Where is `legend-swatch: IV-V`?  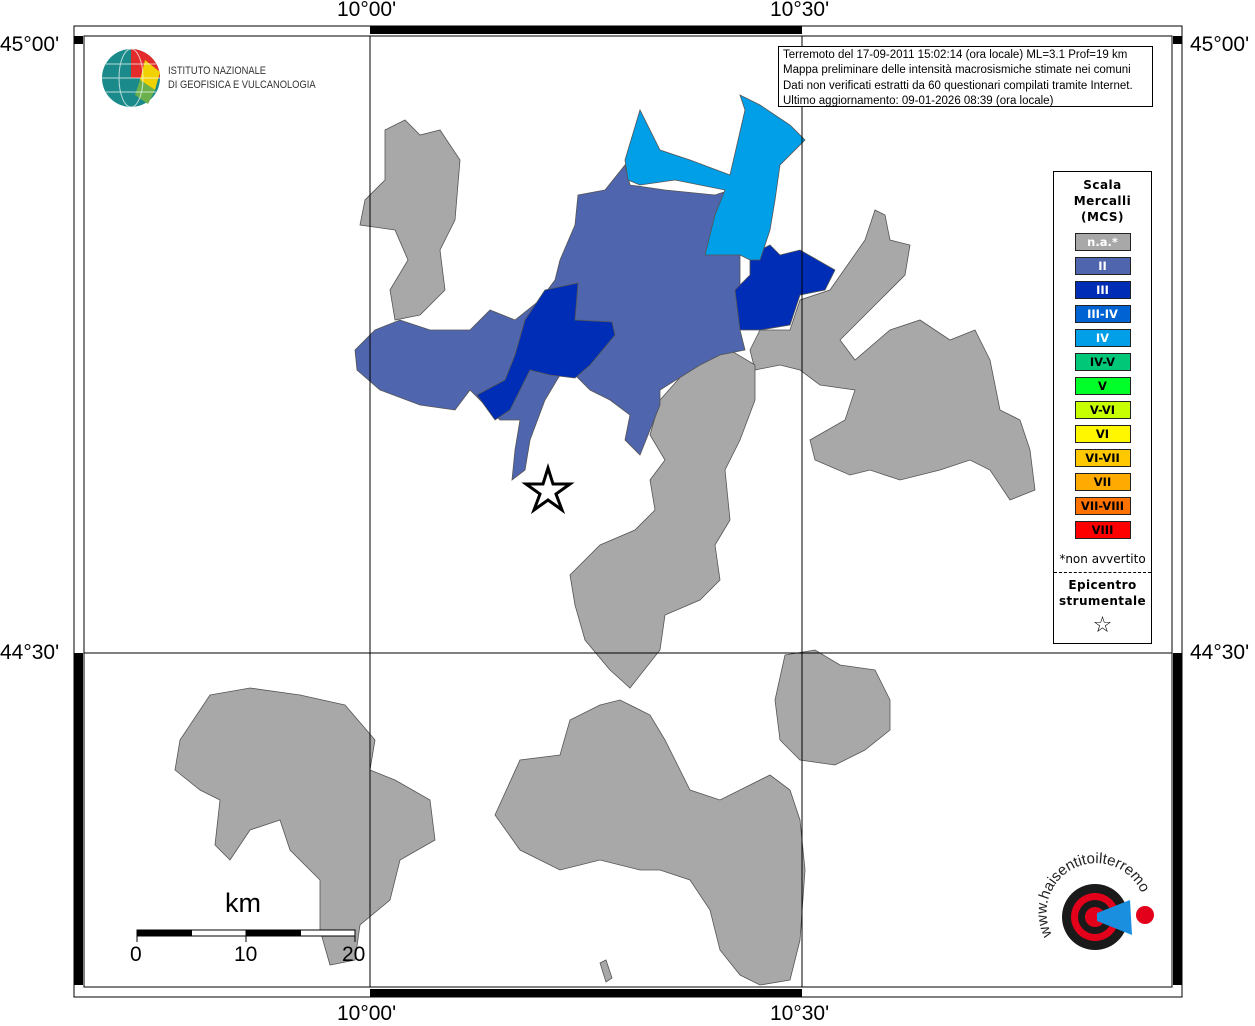 legend-swatch: IV-V is located at coordinates (1102, 362).